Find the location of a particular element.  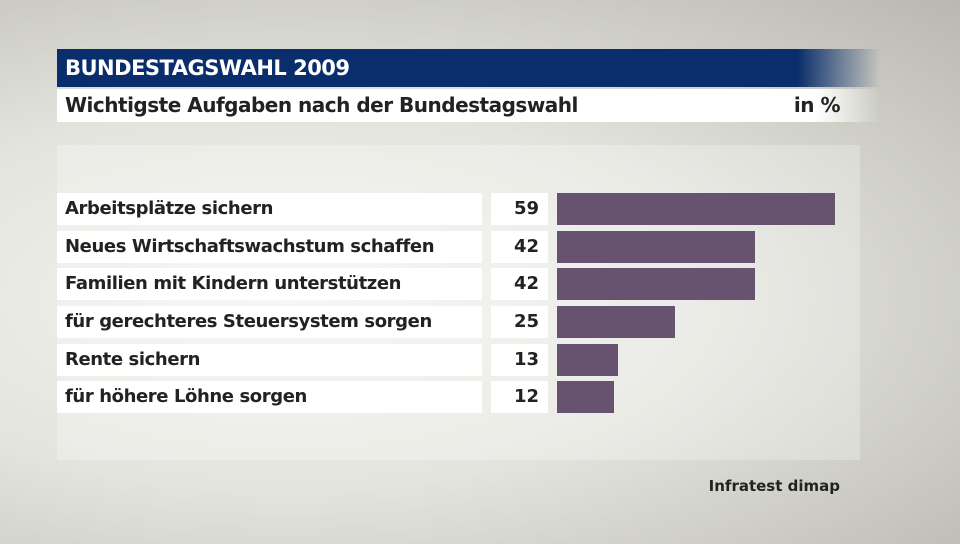

category-label: für gerechteres Steuersystem sorgen is located at coordinates (269, 322).